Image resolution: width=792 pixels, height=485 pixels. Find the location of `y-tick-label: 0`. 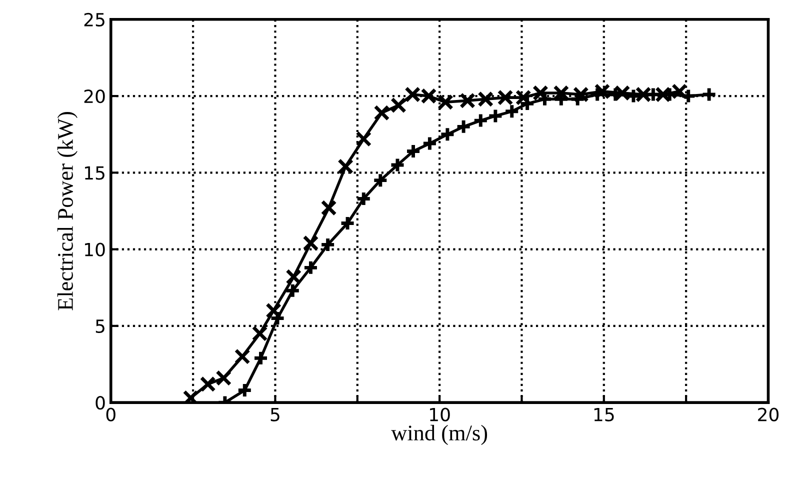

y-tick-label: 0 is located at coordinates (100, 403).